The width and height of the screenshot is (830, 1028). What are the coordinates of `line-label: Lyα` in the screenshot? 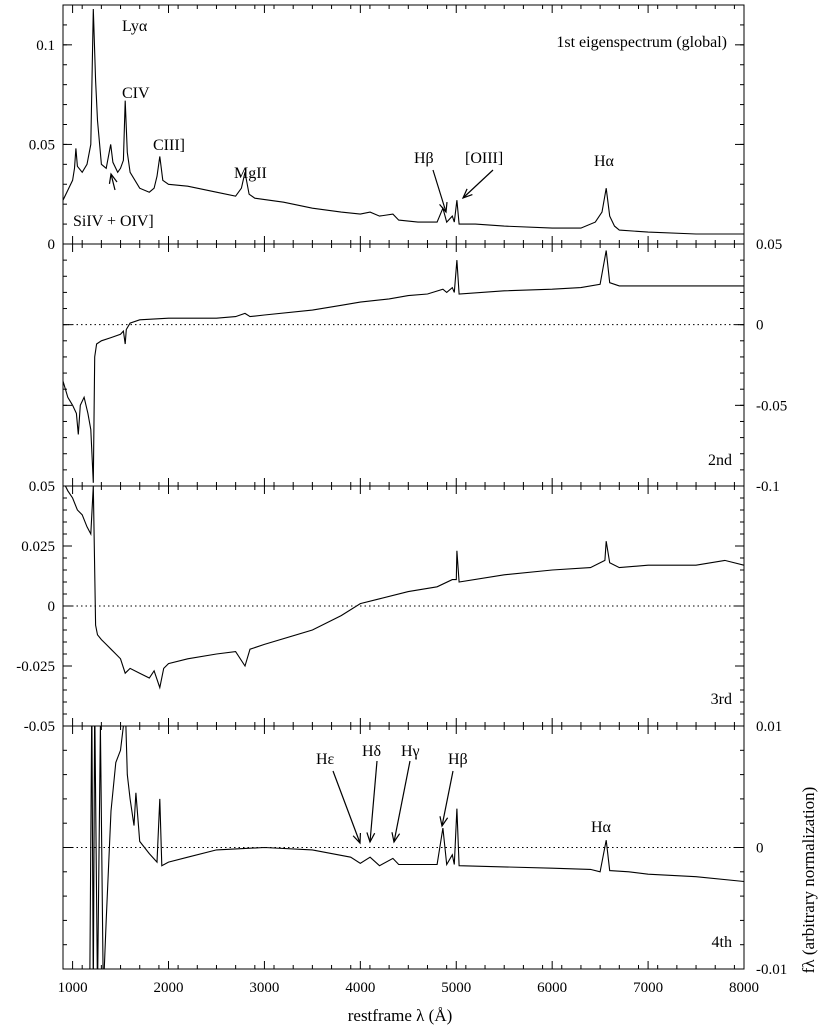 It's located at (135, 26).